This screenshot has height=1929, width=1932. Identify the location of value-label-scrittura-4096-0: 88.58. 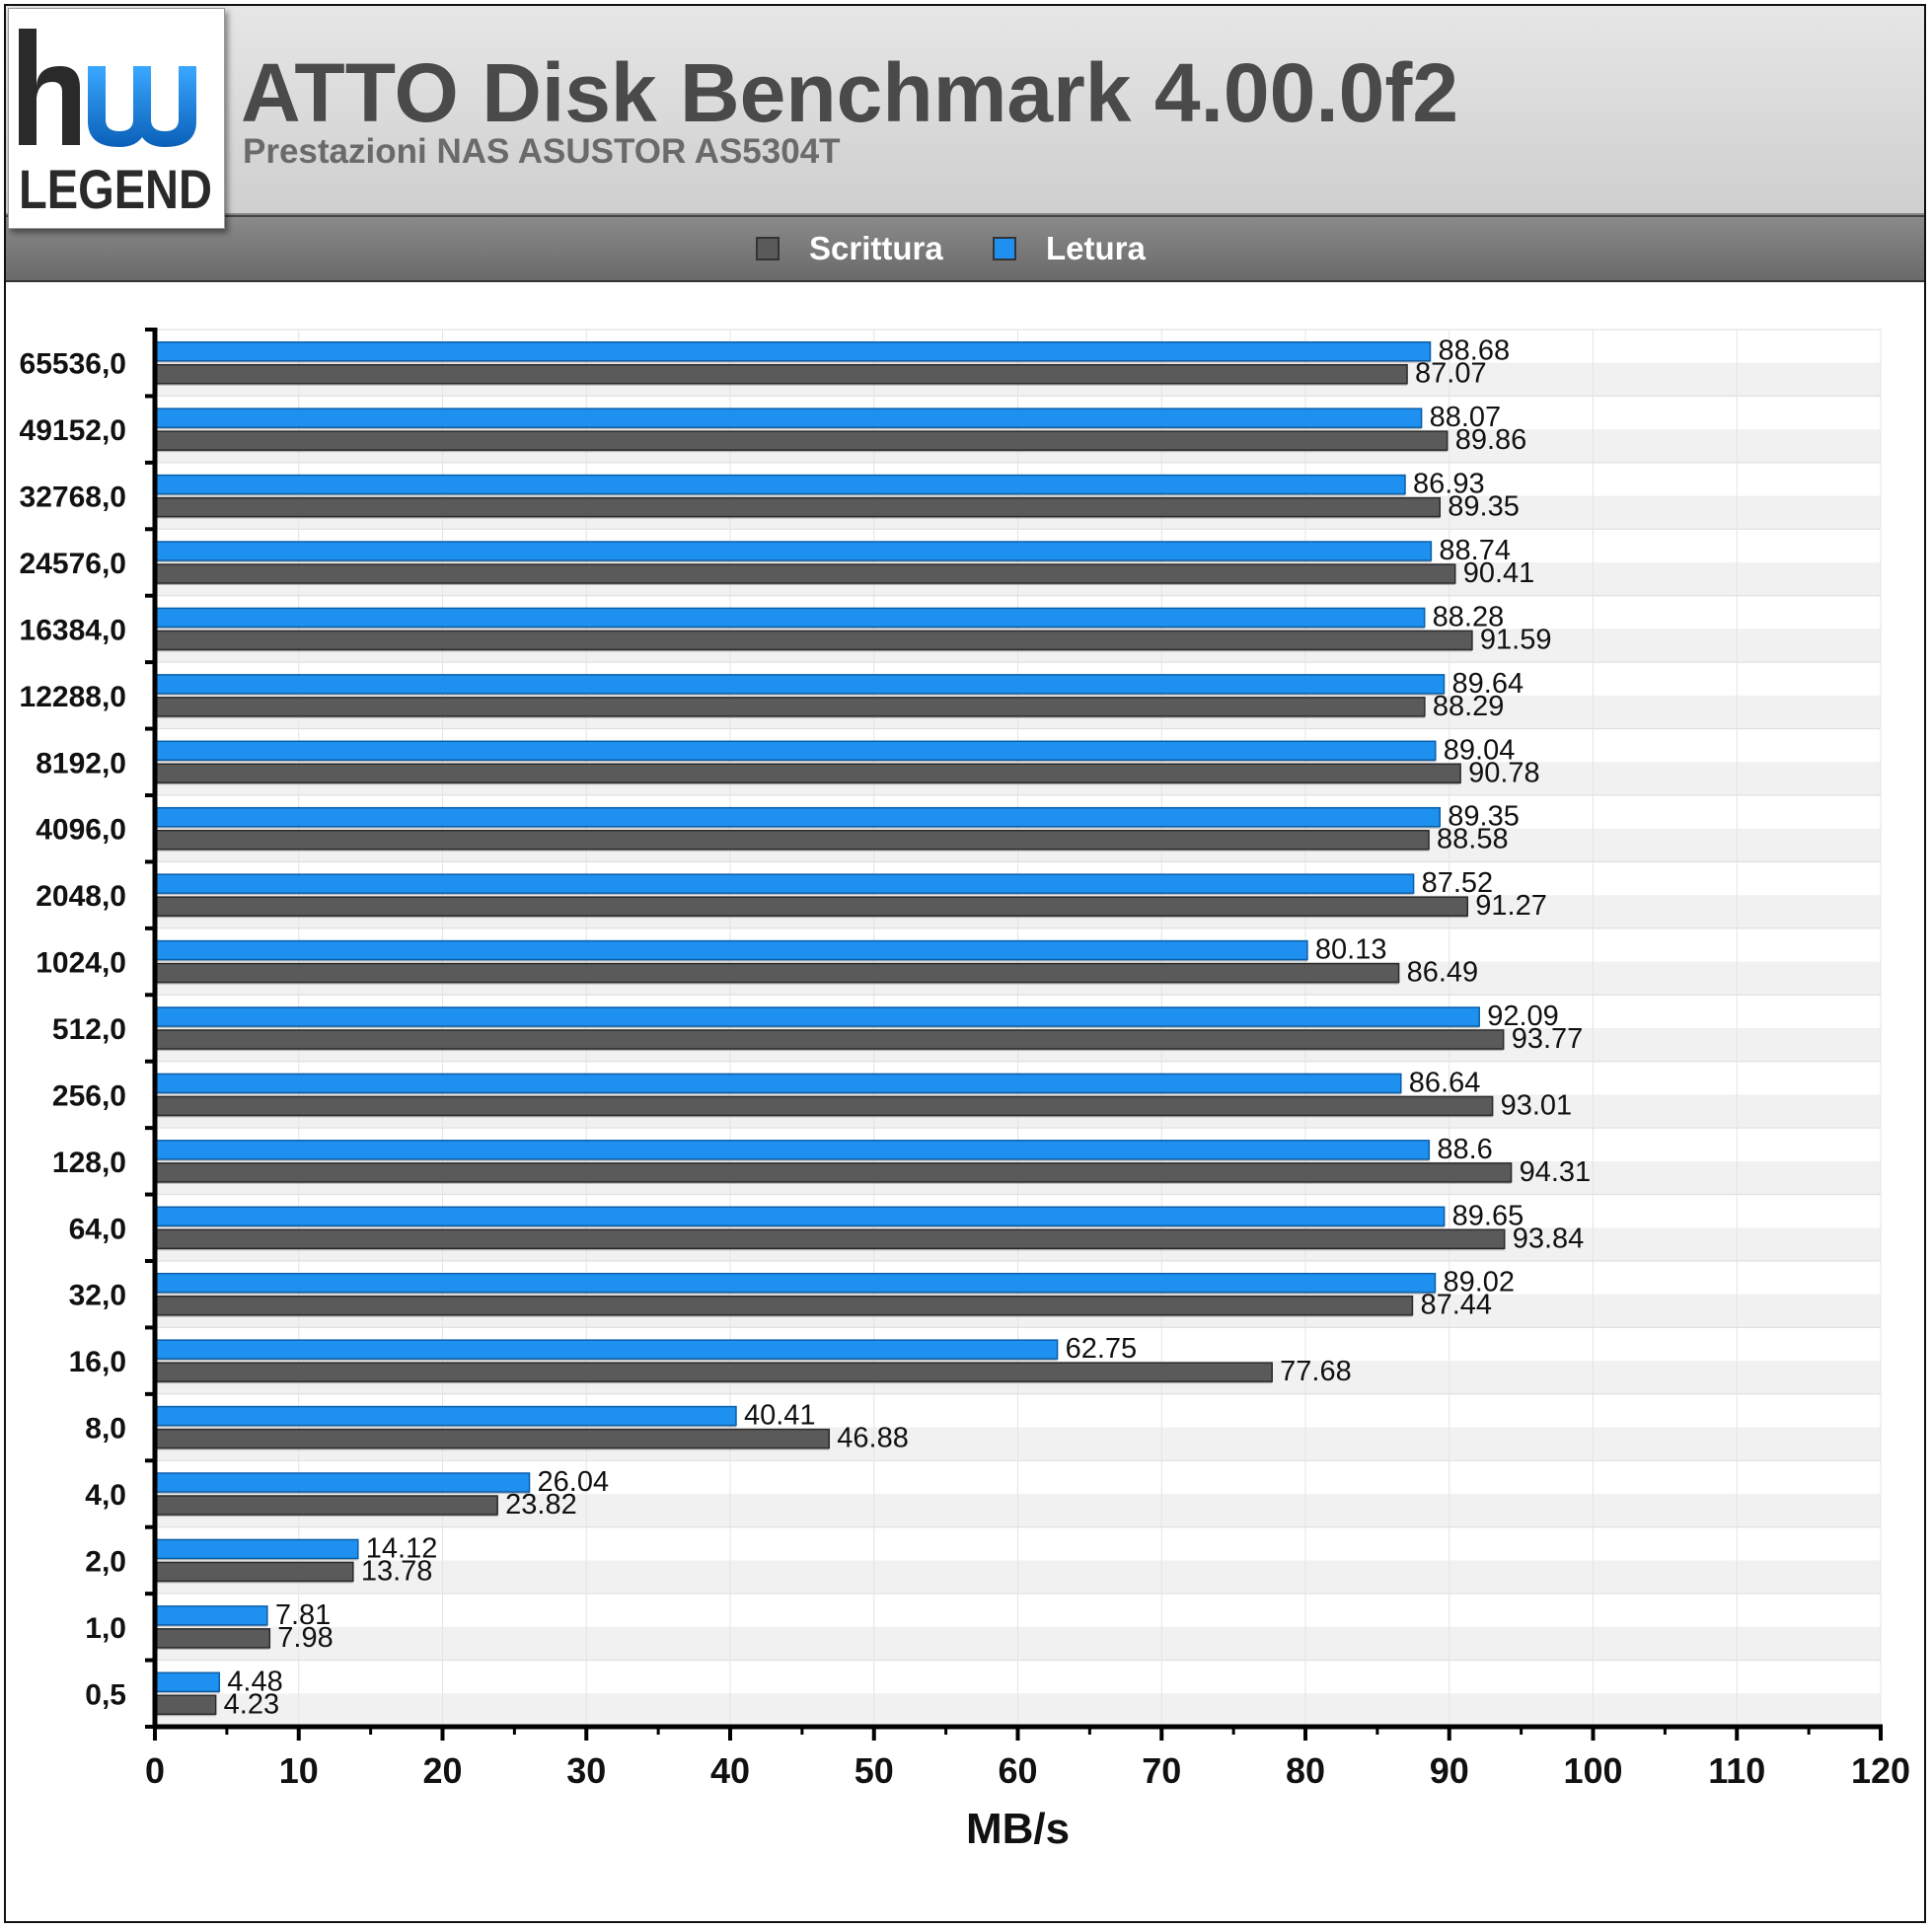
(1473, 839).